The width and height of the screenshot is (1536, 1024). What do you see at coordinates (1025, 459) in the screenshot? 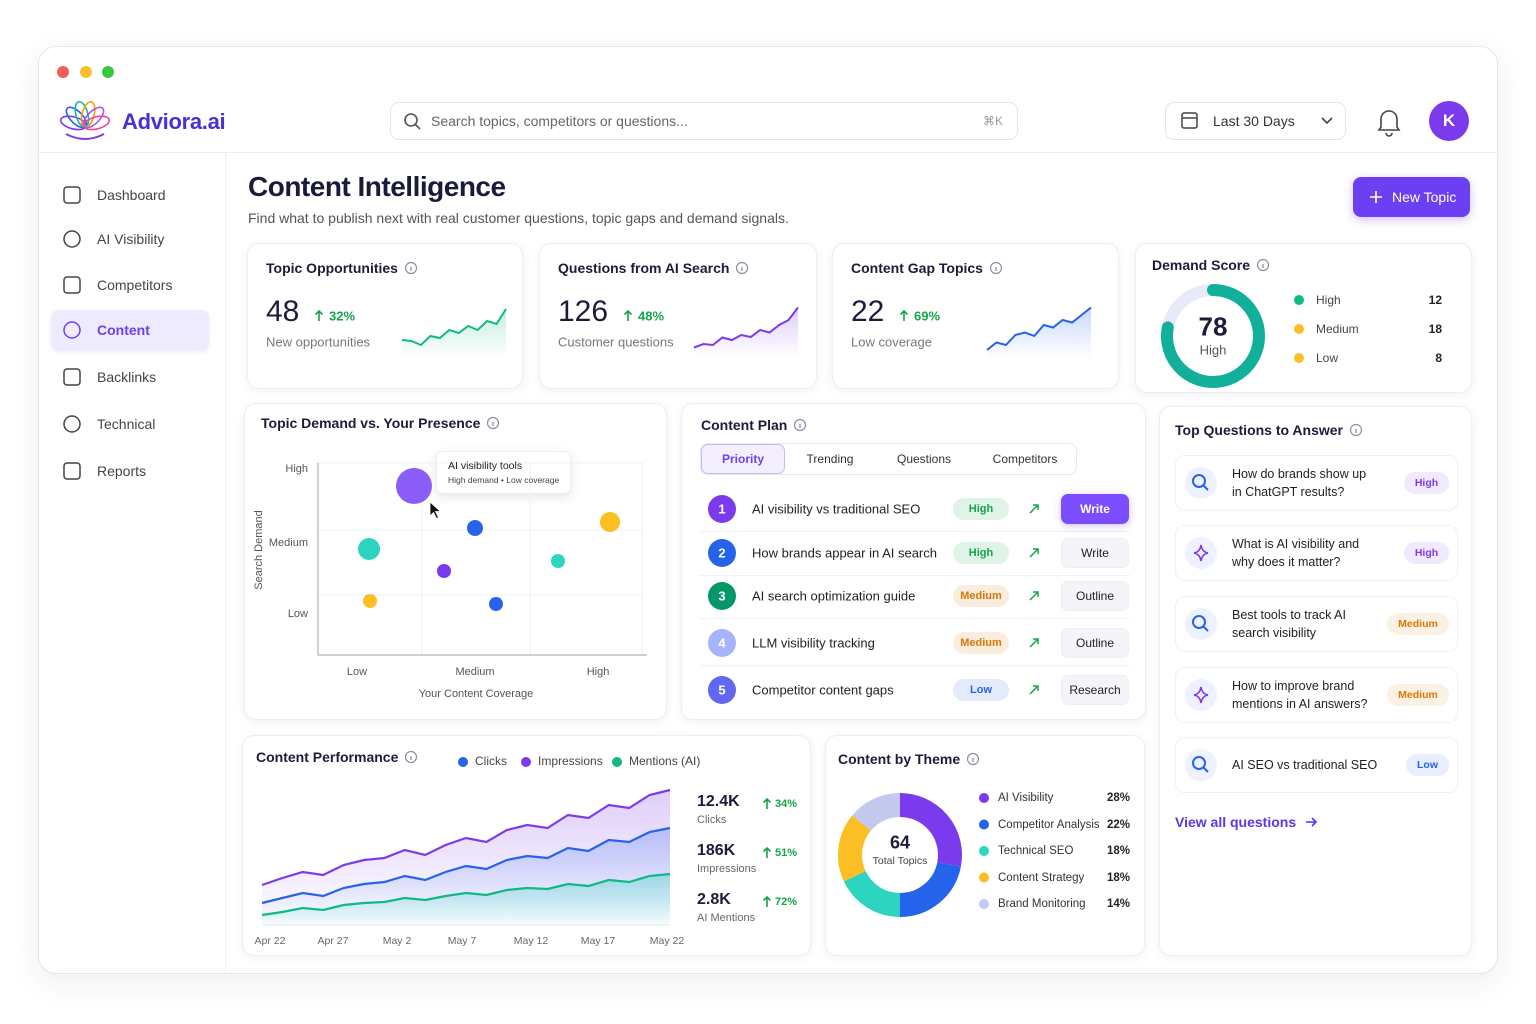
I see `tab: Competitors` at bounding box center [1025, 459].